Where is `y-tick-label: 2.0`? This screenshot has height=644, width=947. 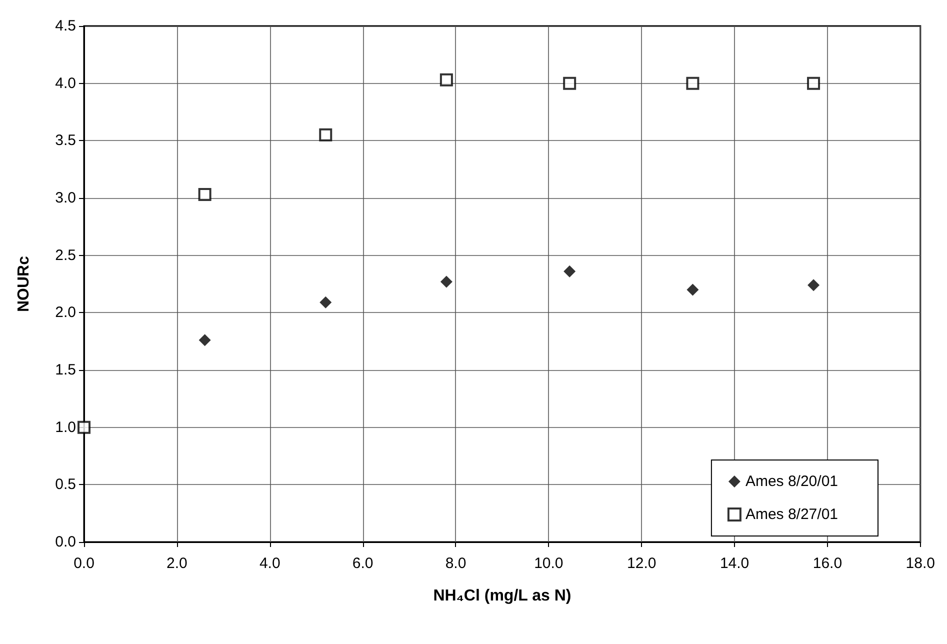
y-tick-label: 2.0 is located at coordinates (65, 313).